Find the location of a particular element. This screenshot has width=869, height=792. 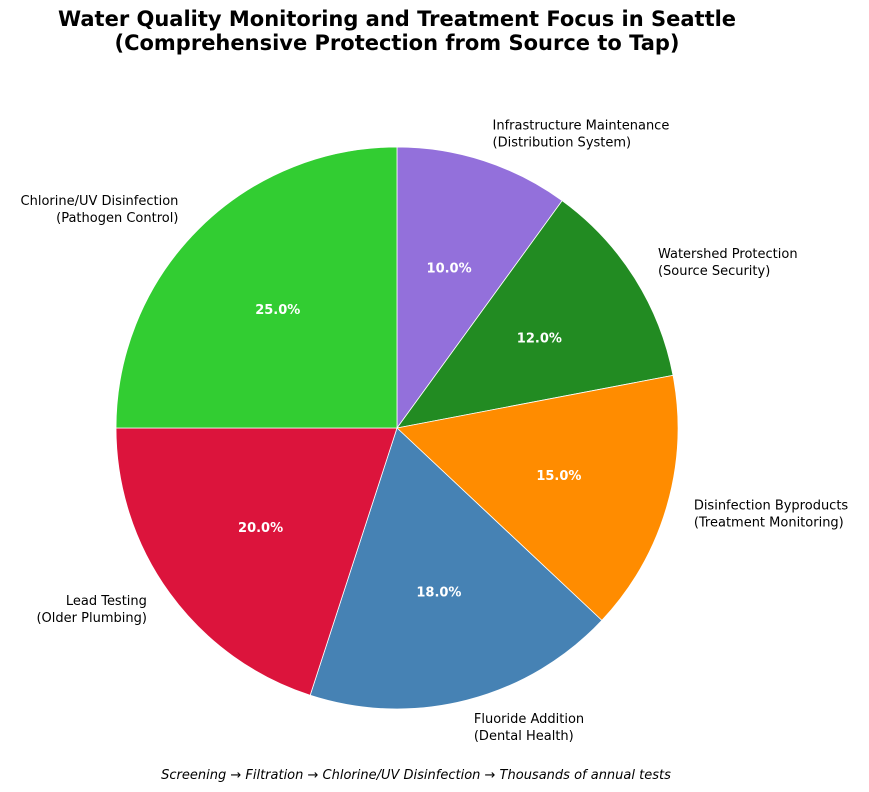

slice-lead-testing is located at coordinates (256, 561).